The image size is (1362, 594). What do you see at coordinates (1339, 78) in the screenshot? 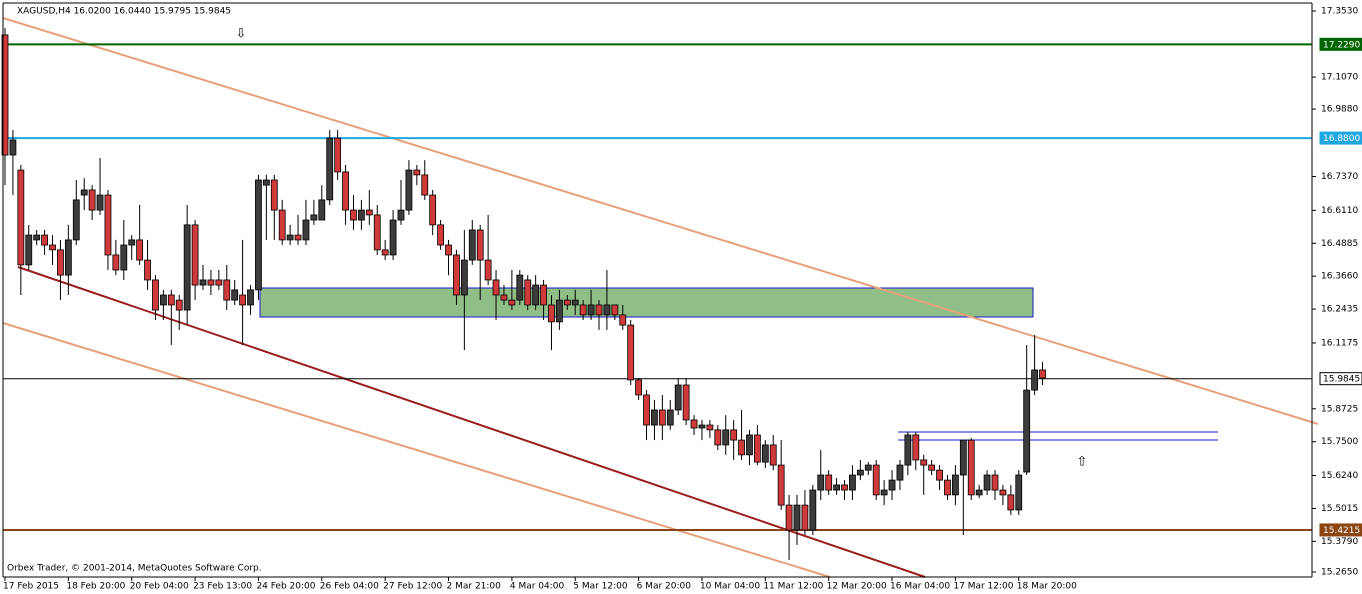
I see `y-tick-label: 17.1070` at bounding box center [1339, 78].